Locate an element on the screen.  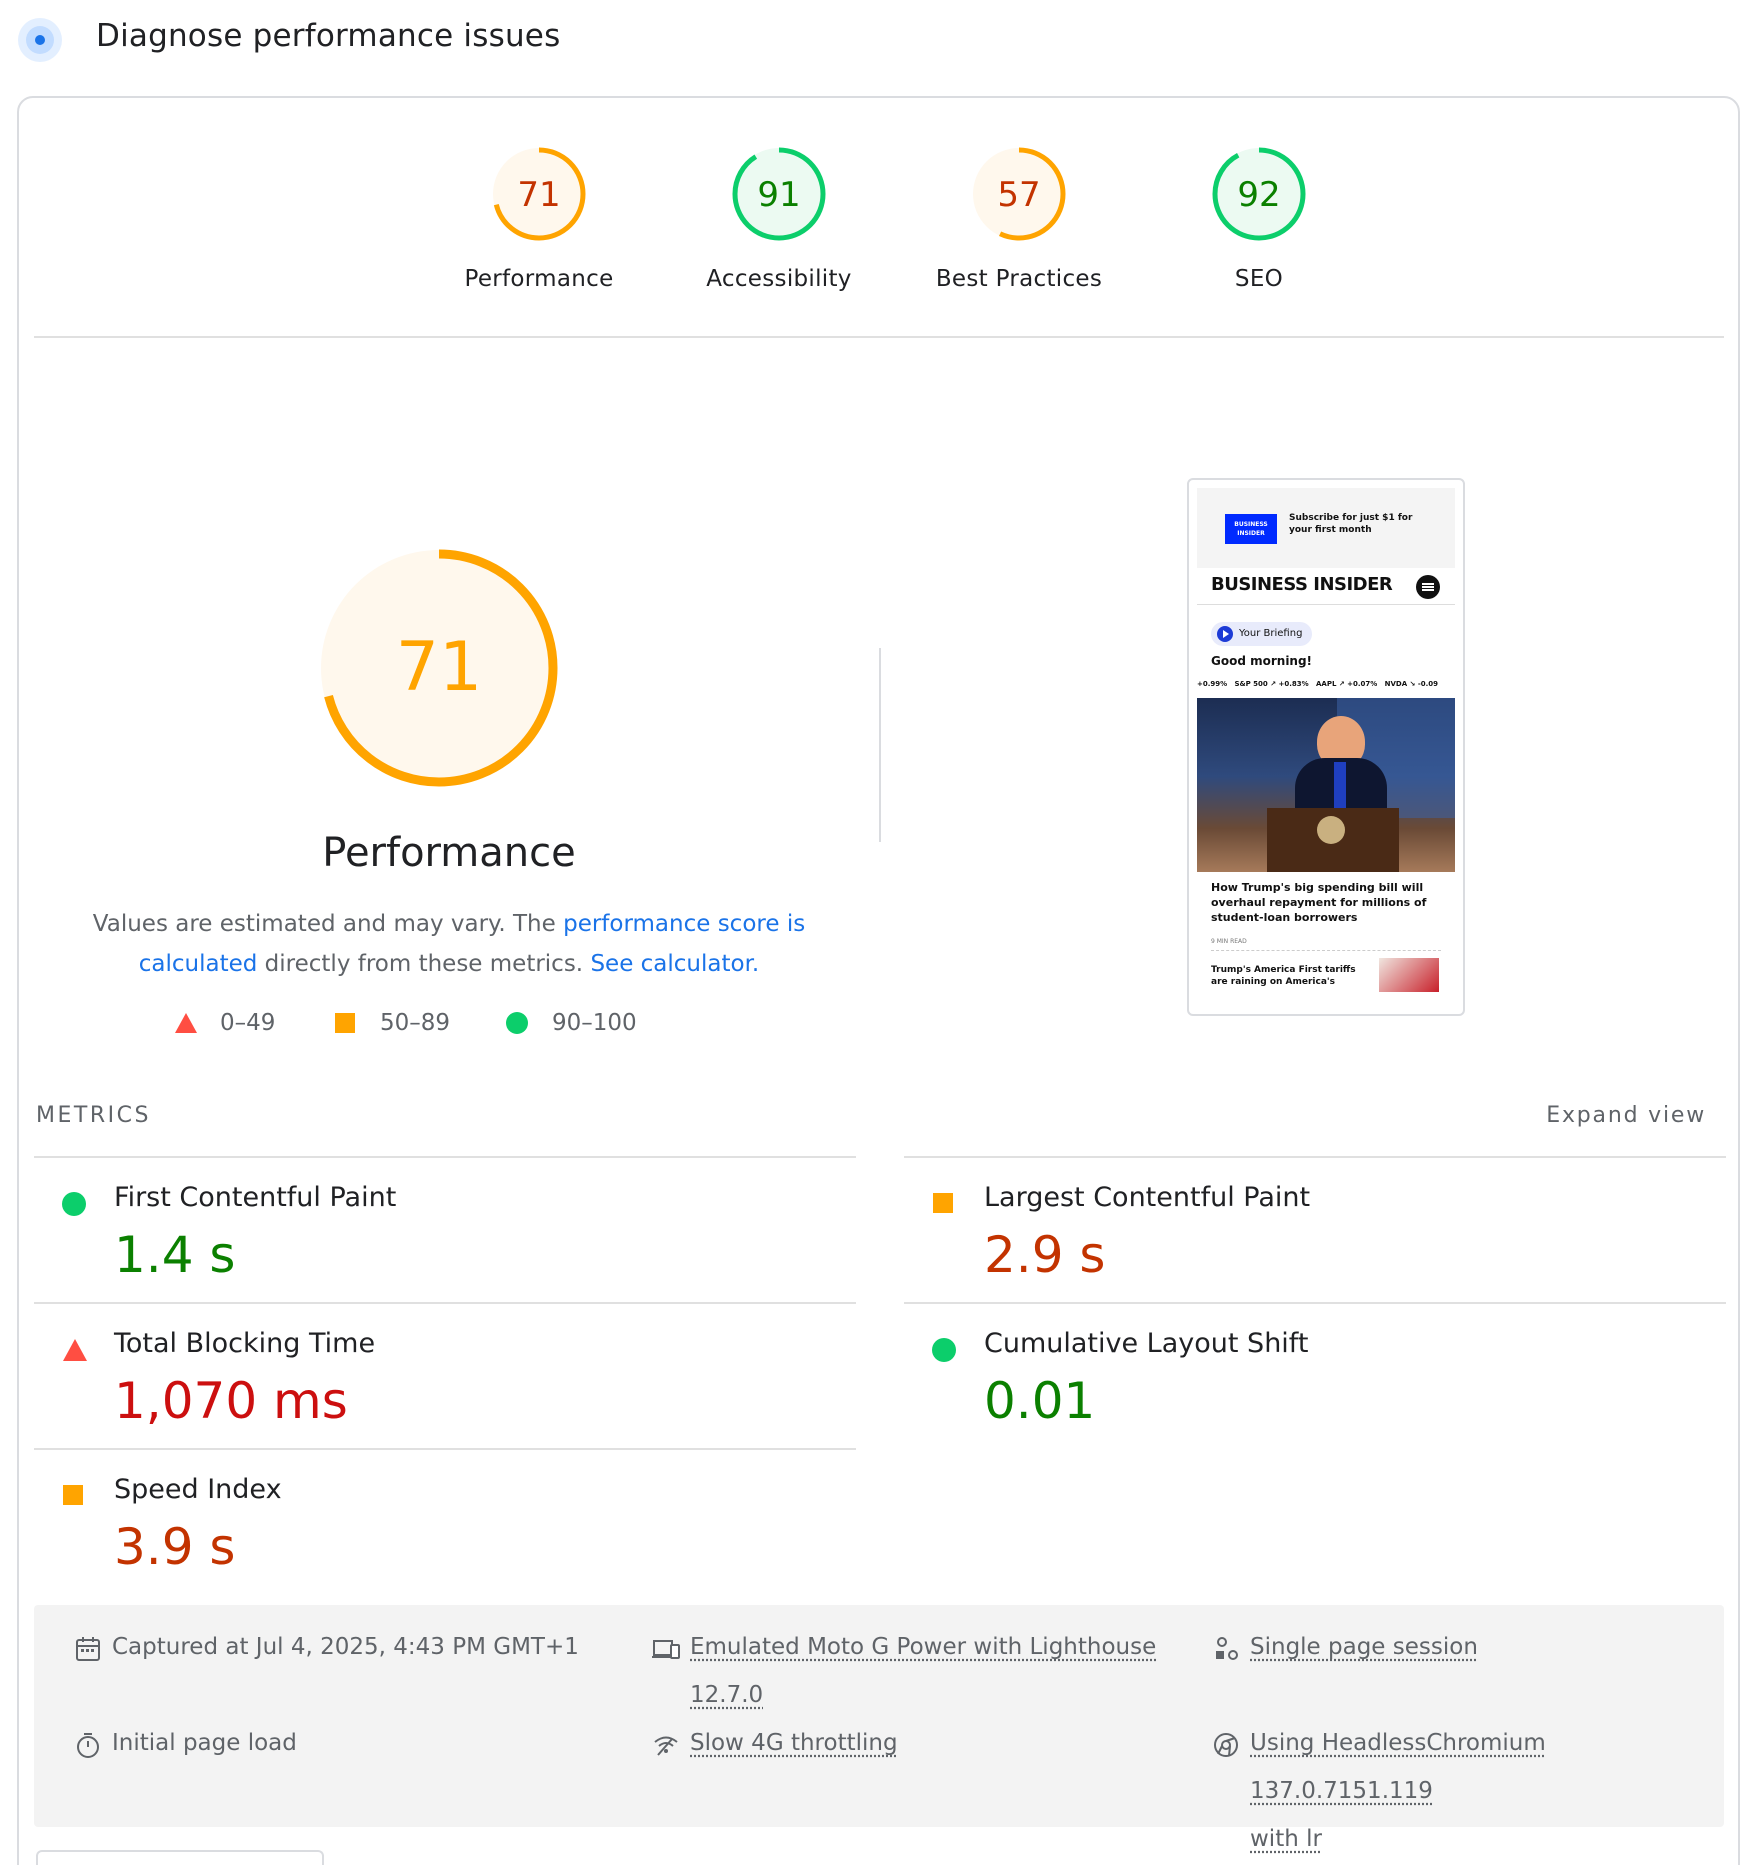
metric-total-blocking-time: Total Blocking Time 1,070 ms is located at coordinates (445, 1375).